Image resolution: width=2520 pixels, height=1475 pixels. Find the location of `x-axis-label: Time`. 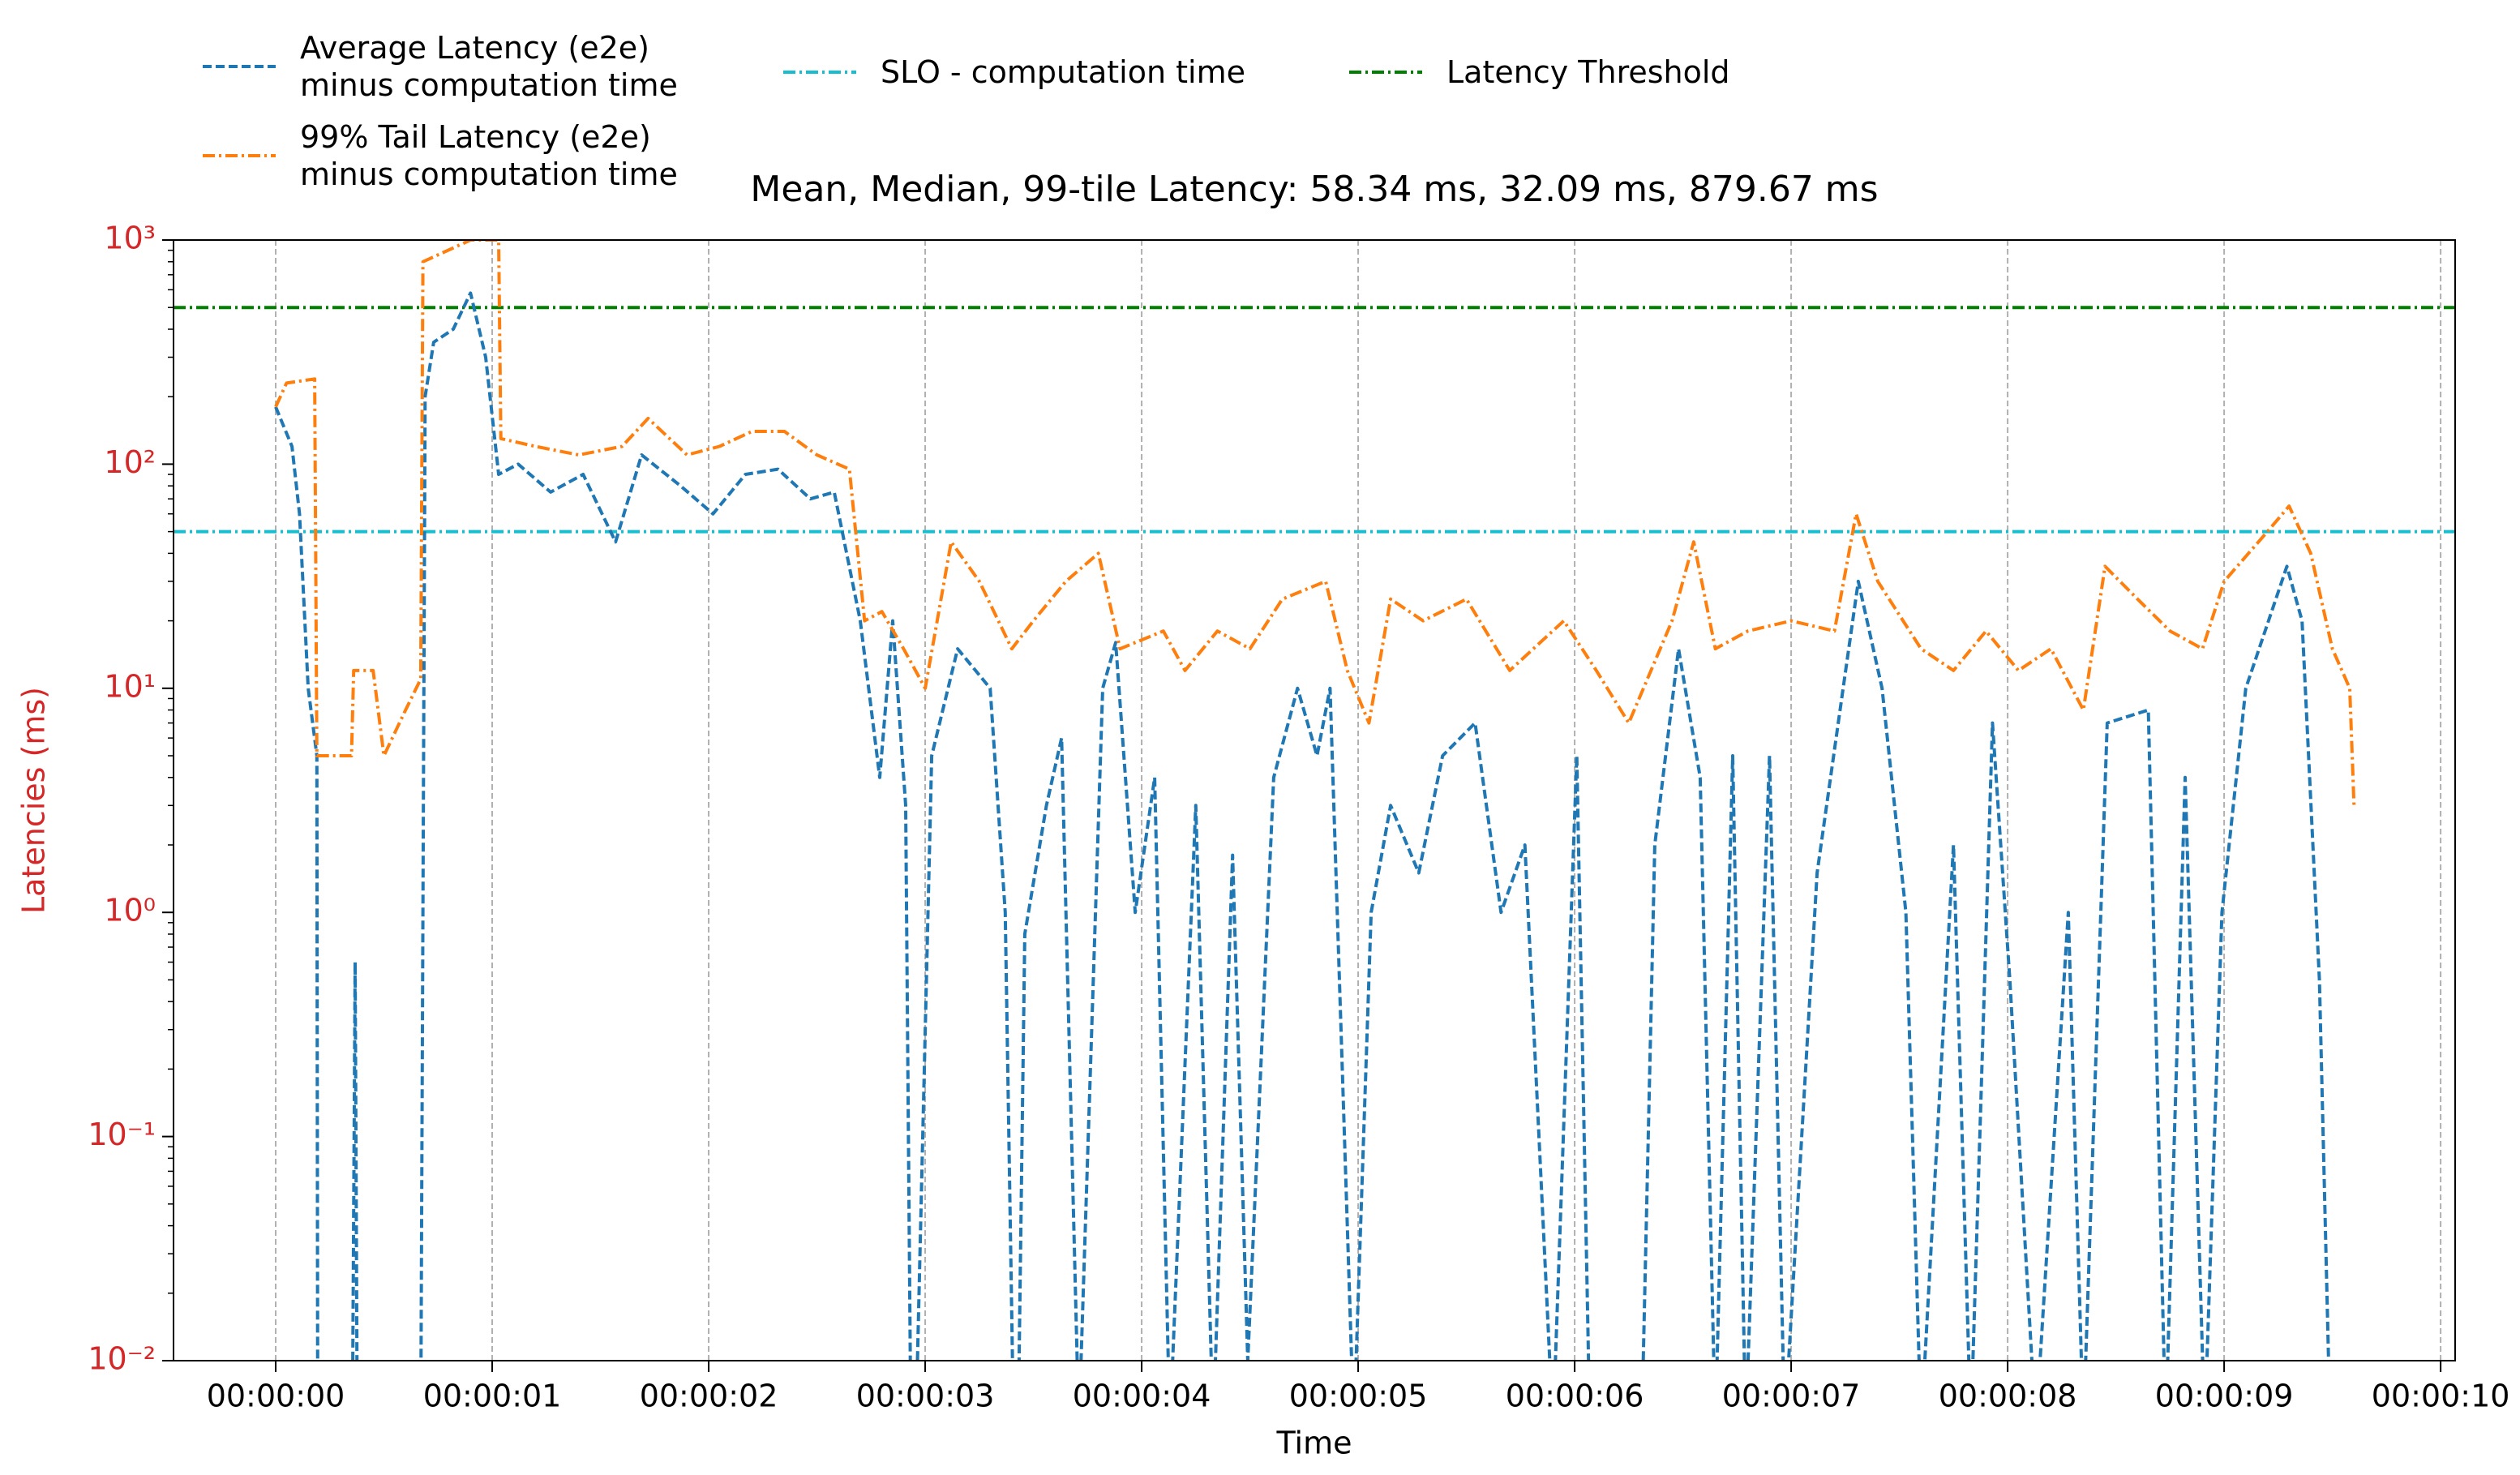

x-axis-label: Time is located at coordinates (1314, 1443).